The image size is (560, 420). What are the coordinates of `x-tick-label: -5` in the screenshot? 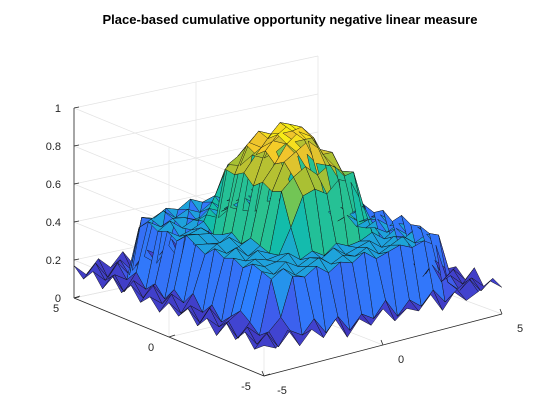 It's located at (282, 391).